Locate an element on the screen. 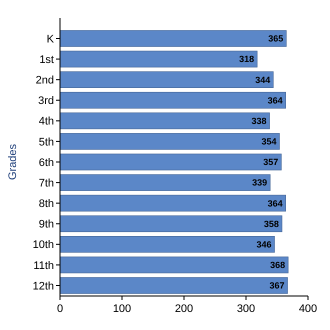  y-tick-label: 7th is located at coordinates (46, 183).